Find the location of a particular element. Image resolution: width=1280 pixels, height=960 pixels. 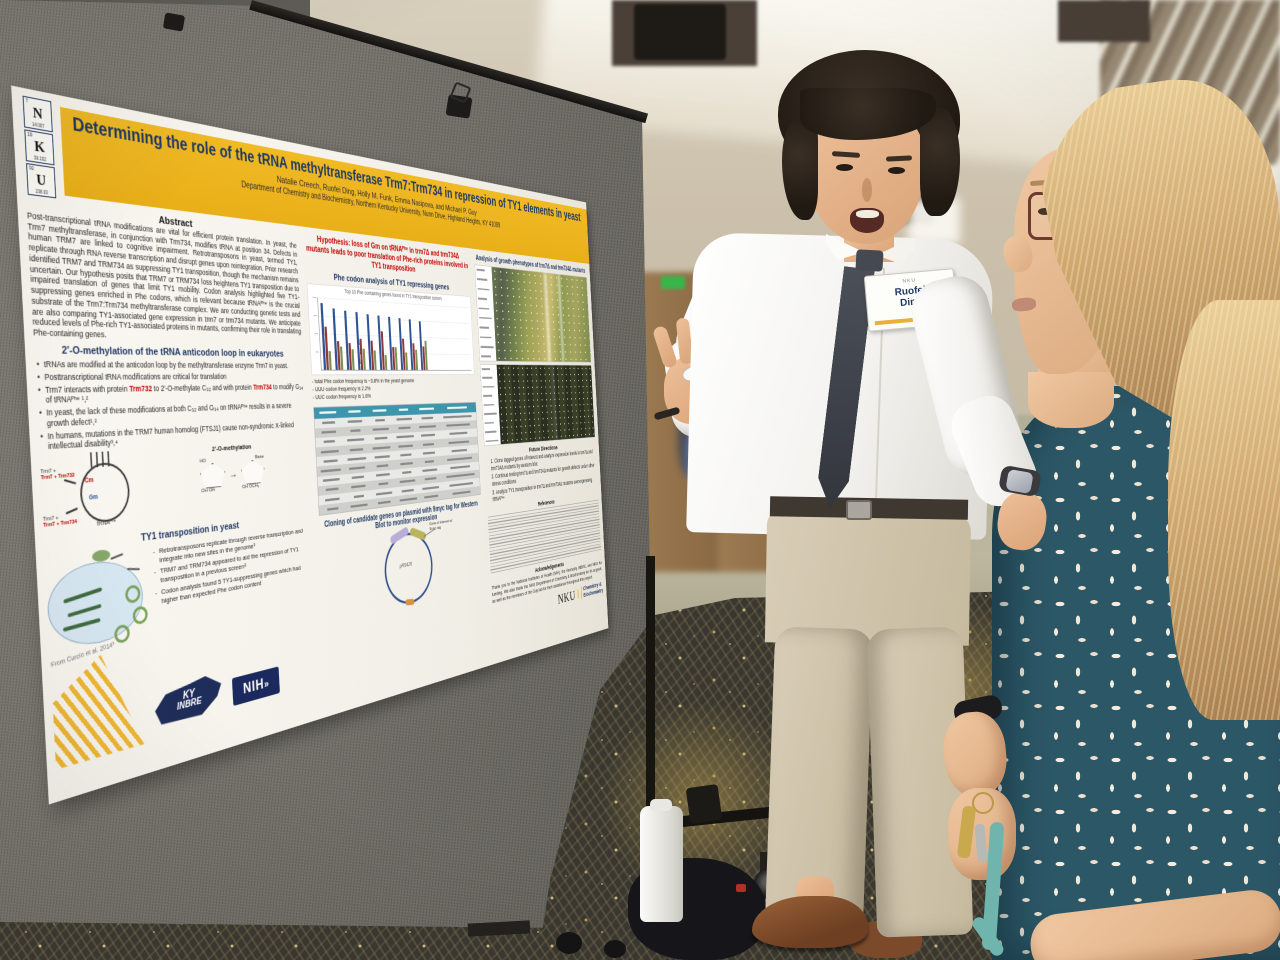

base-label: Base is located at coordinates (259, 457).